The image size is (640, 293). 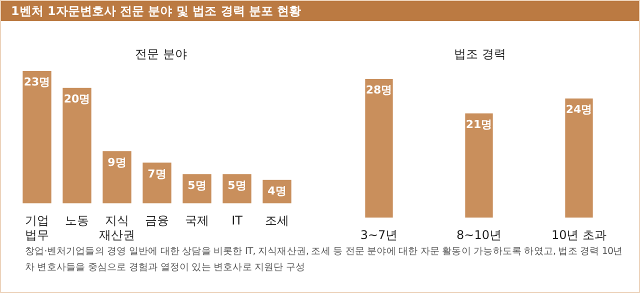 What do you see at coordinates (277, 221) in the screenshot?
I see `x-tick-label: 조세` at bounding box center [277, 221].